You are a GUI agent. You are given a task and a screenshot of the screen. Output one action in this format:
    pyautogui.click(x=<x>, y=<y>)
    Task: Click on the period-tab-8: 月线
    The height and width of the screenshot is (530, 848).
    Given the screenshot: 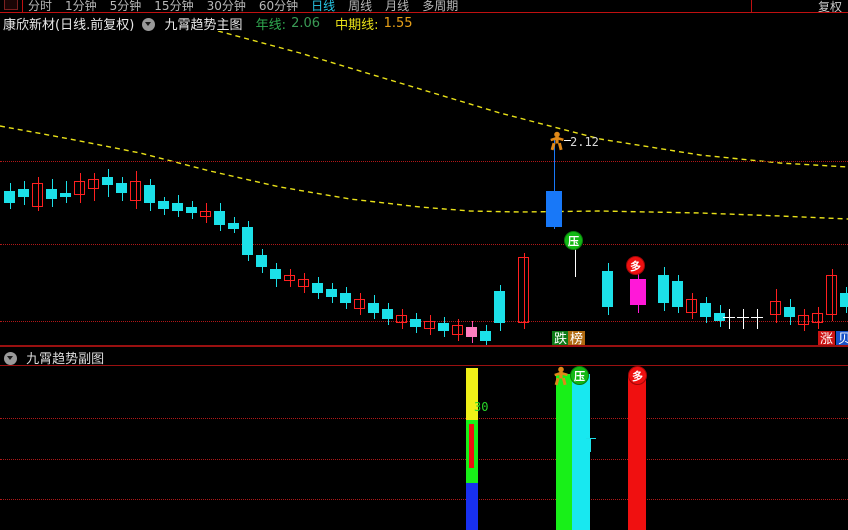 What is the action you would take?
    pyautogui.click(x=397, y=6)
    